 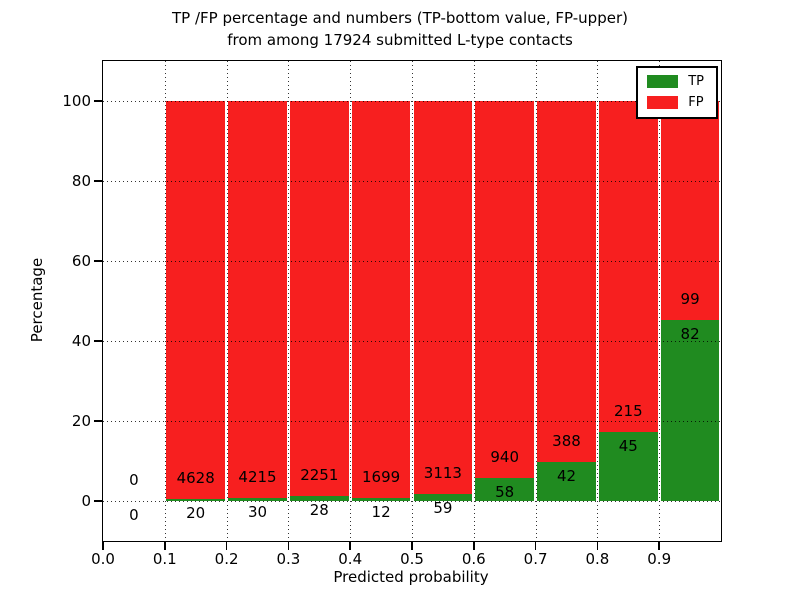 What do you see at coordinates (288, 559) in the screenshot?
I see `x-tick-label: 0.3` at bounding box center [288, 559].